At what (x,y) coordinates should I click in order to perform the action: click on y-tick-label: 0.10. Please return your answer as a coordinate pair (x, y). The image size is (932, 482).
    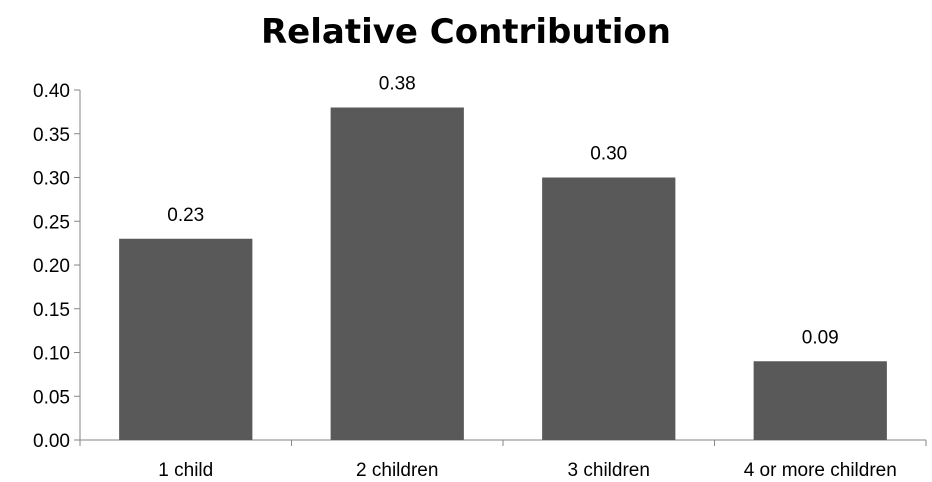
    Looking at the image, I should click on (51, 354).